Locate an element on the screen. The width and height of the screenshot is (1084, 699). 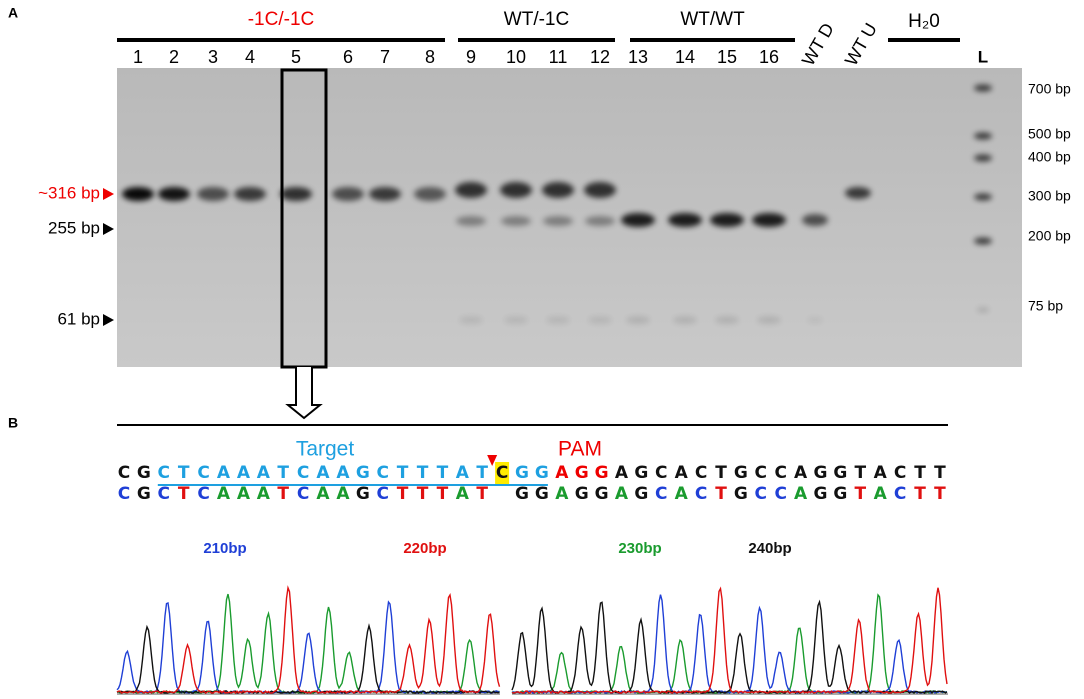
pam-label: PAM is located at coordinates (580, 449).